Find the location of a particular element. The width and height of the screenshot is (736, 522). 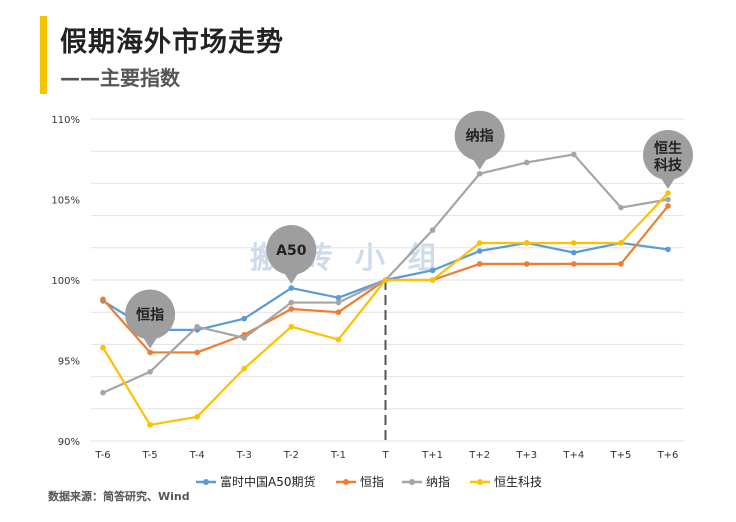

x-tick-label: T is located at coordinates (385, 455).